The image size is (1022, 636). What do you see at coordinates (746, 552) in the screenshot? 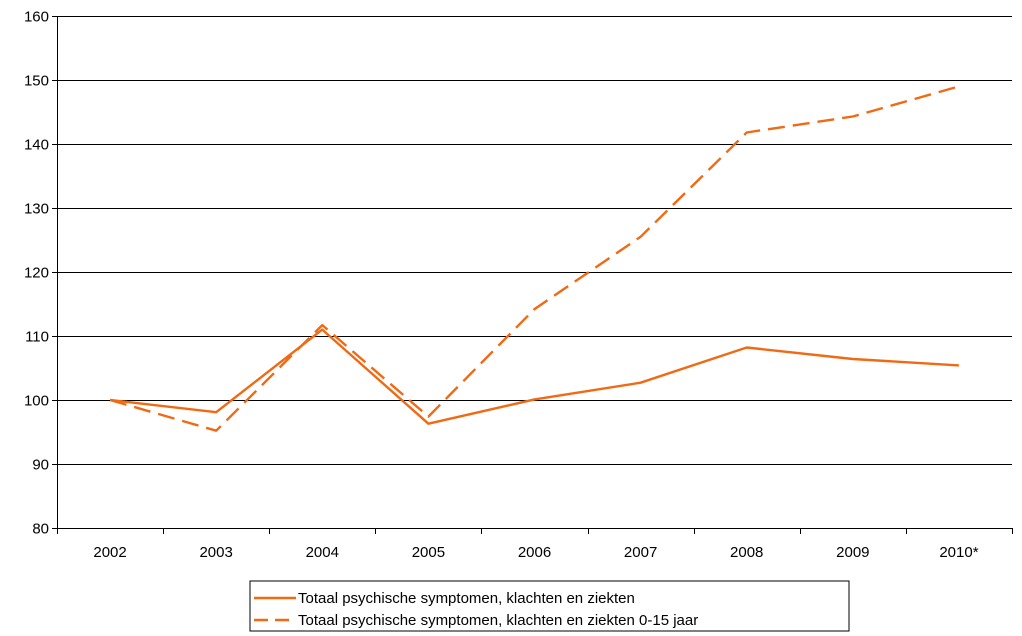
I see `x-tick-label: 2008` at bounding box center [746, 552].